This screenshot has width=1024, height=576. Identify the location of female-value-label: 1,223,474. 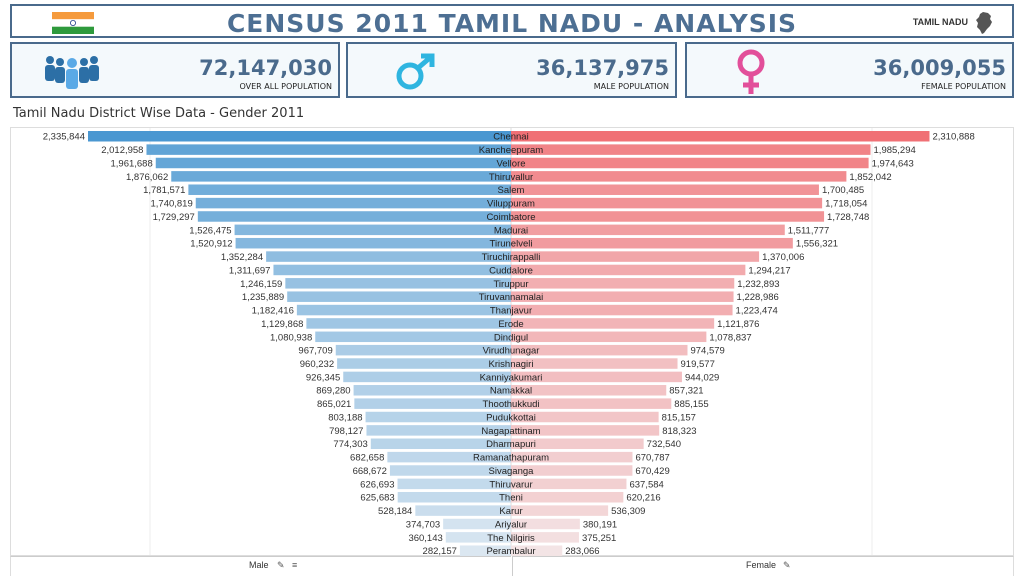
(757, 311).